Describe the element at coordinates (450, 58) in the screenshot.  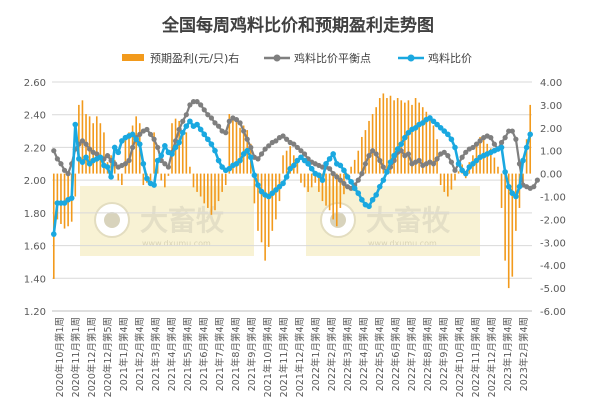
I see `legend-label-ratio: 鸡料比价` at that location.